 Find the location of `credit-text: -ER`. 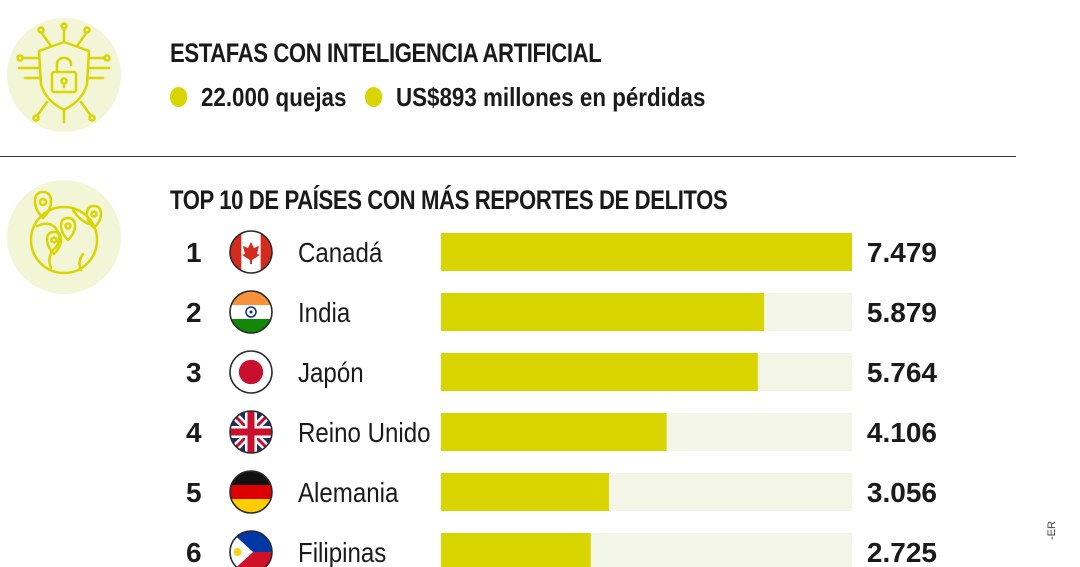

credit-text: -ER is located at coordinates (1052, 530).